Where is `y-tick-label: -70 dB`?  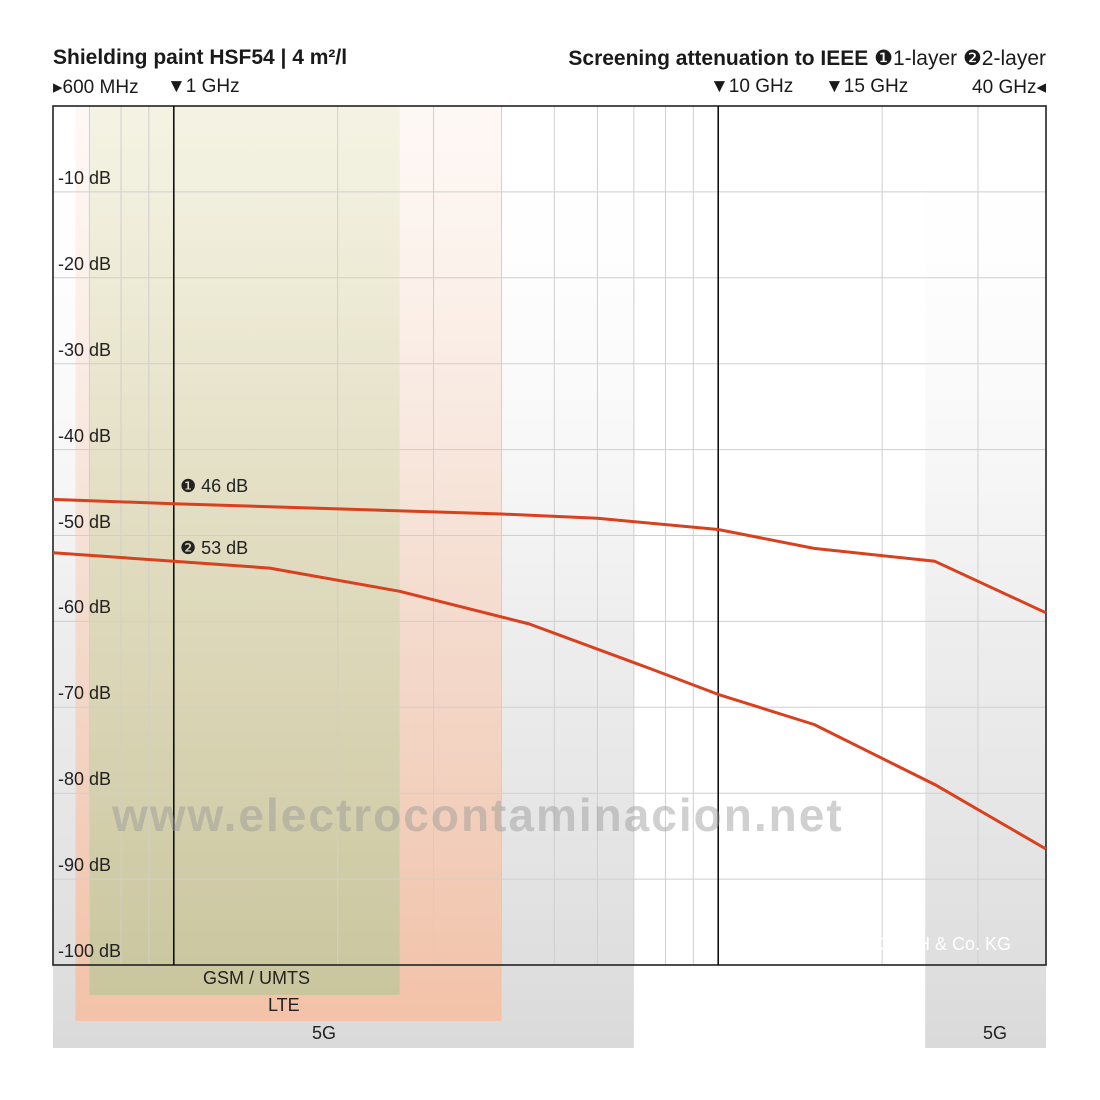 y-tick-label: -70 dB is located at coordinates (85, 693).